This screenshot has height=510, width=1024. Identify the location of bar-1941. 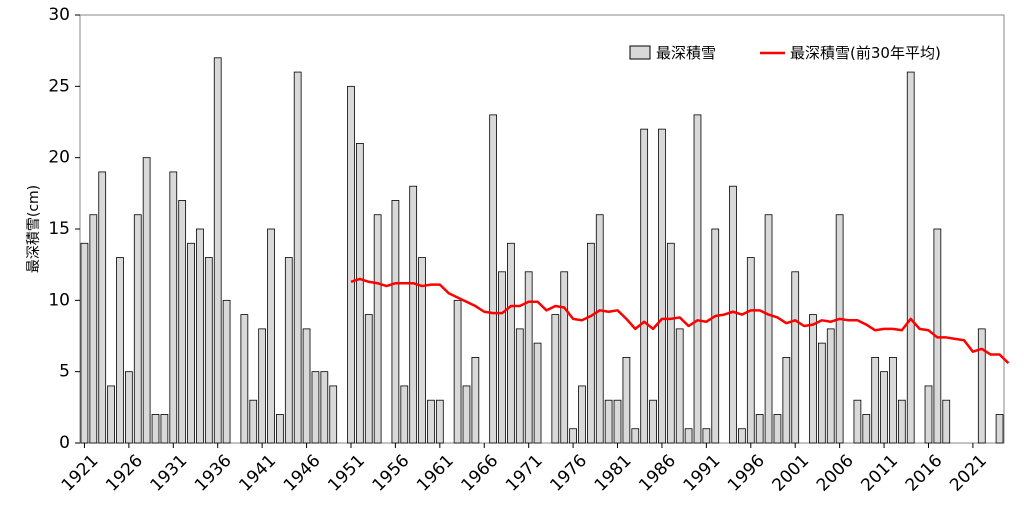
(262, 386).